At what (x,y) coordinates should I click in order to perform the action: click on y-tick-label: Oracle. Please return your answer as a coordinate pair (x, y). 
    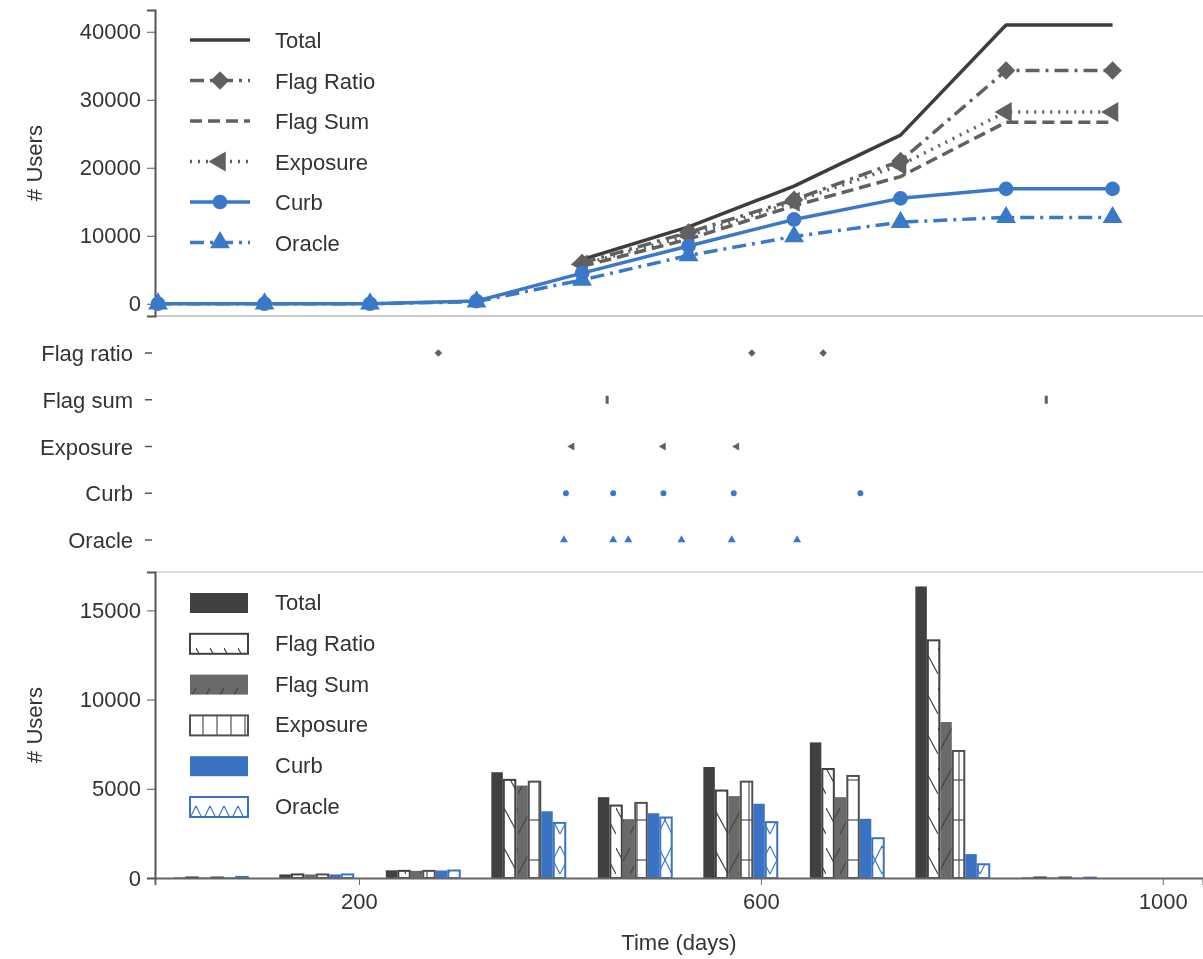
    Looking at the image, I should click on (100, 540).